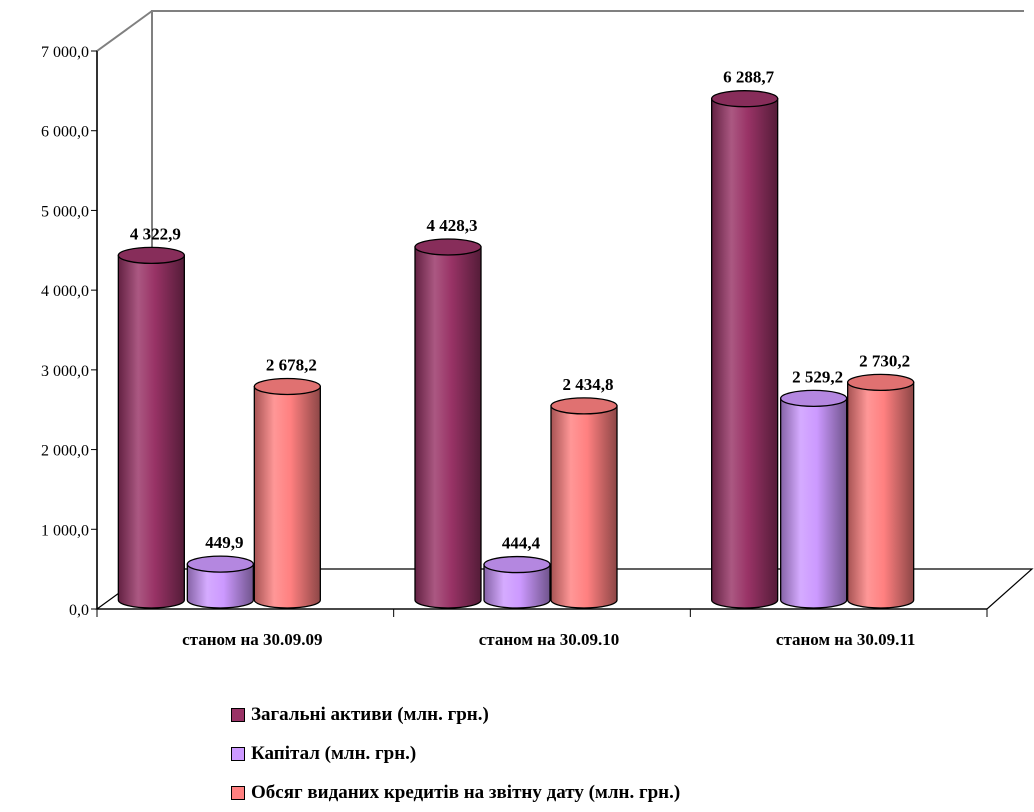  Describe the element at coordinates (65, 530) in the screenshot. I see `y-tick-label: 1 000,0` at that location.